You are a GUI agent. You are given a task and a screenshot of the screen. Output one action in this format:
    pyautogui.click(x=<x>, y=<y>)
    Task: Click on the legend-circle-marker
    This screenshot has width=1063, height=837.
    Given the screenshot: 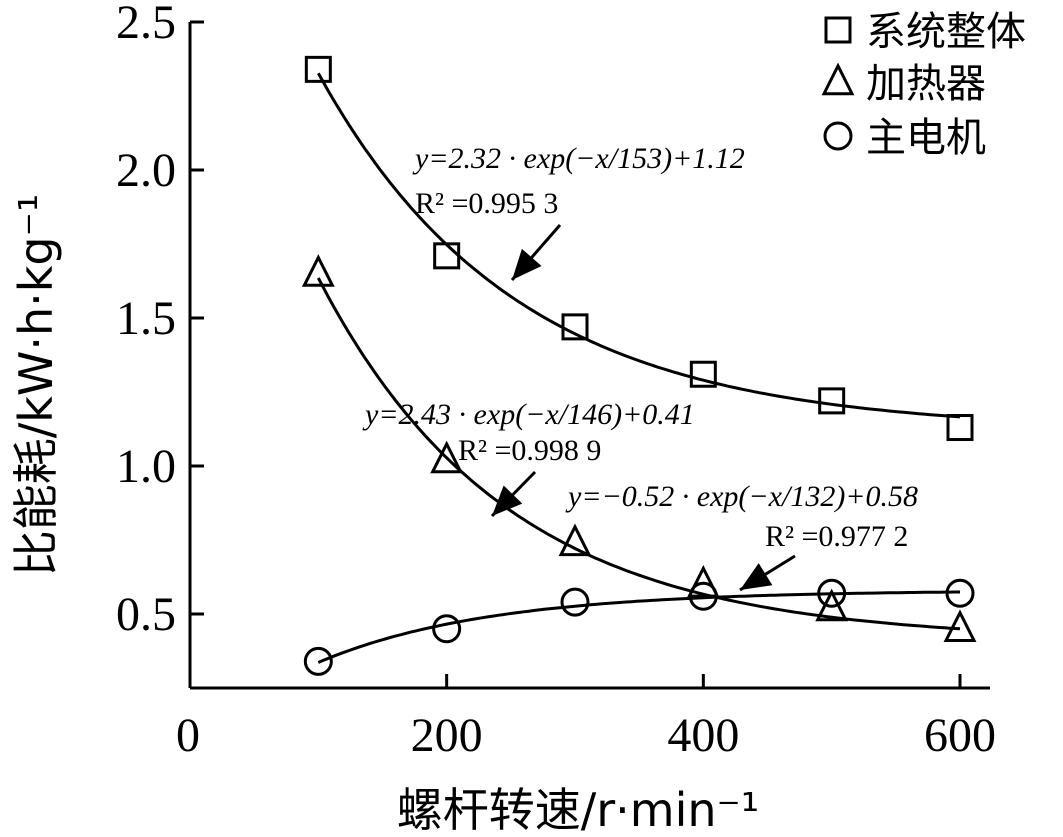 What is the action you would take?
    pyautogui.click(x=838, y=136)
    